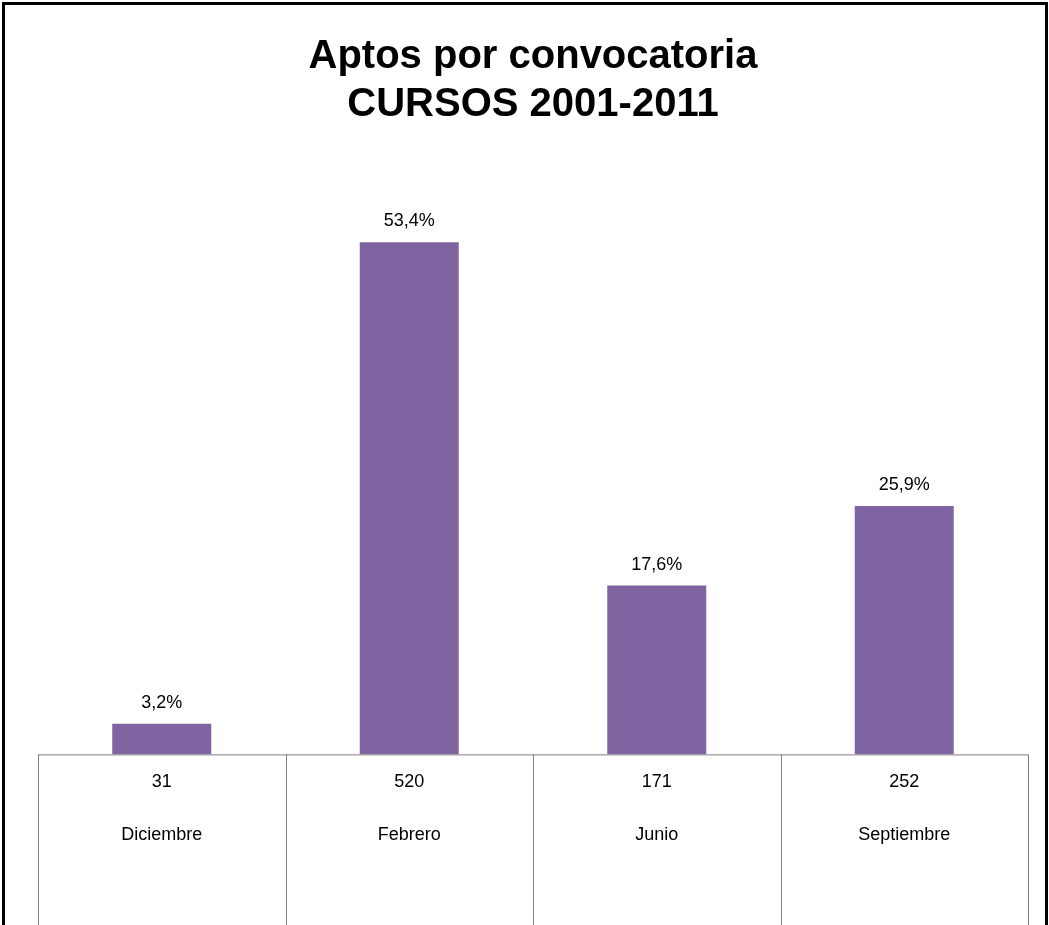  What do you see at coordinates (409, 780) in the screenshot?
I see `text: 520` at bounding box center [409, 780].